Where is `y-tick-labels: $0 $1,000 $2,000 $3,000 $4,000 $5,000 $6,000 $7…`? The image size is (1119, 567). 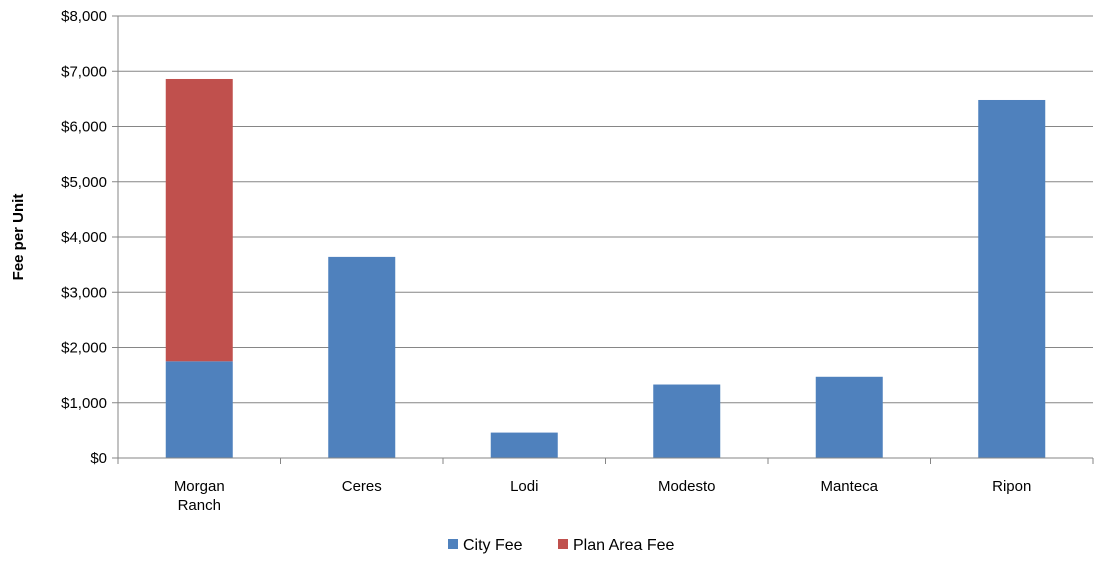
y-tick-labels: $0 $1,000 $2,000 $3,000 $4,000 $5,000 $6,000 $7… is located at coordinates (84, 237).